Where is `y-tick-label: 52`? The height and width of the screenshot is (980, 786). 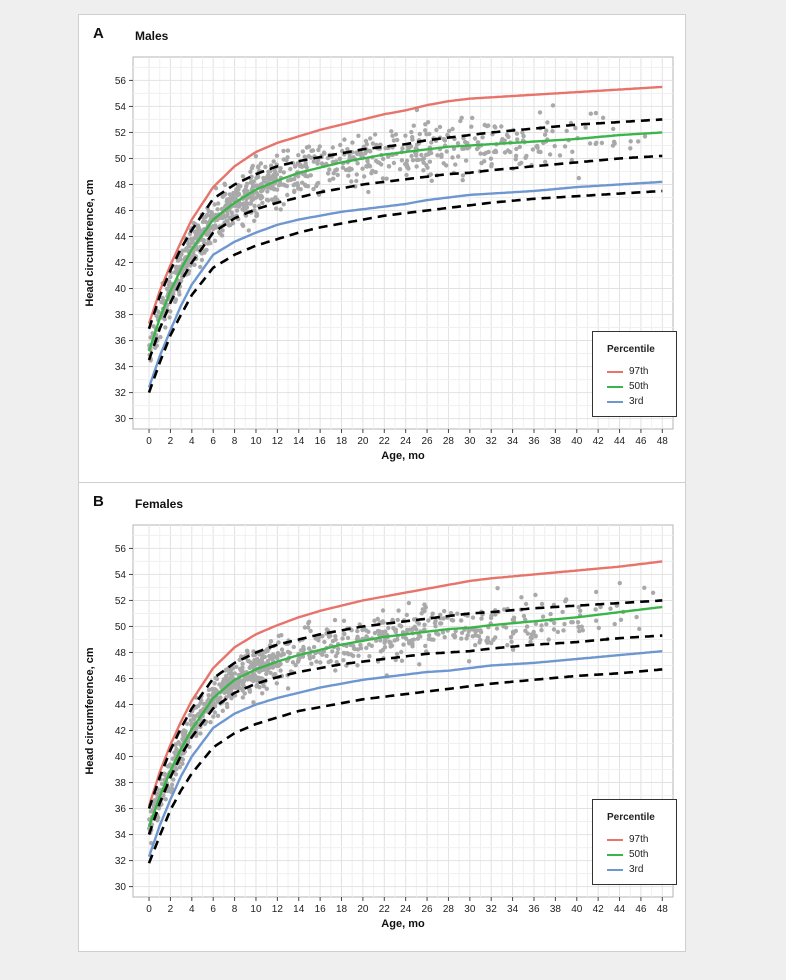
y-tick-label: 52 is located at coordinates (121, 601).